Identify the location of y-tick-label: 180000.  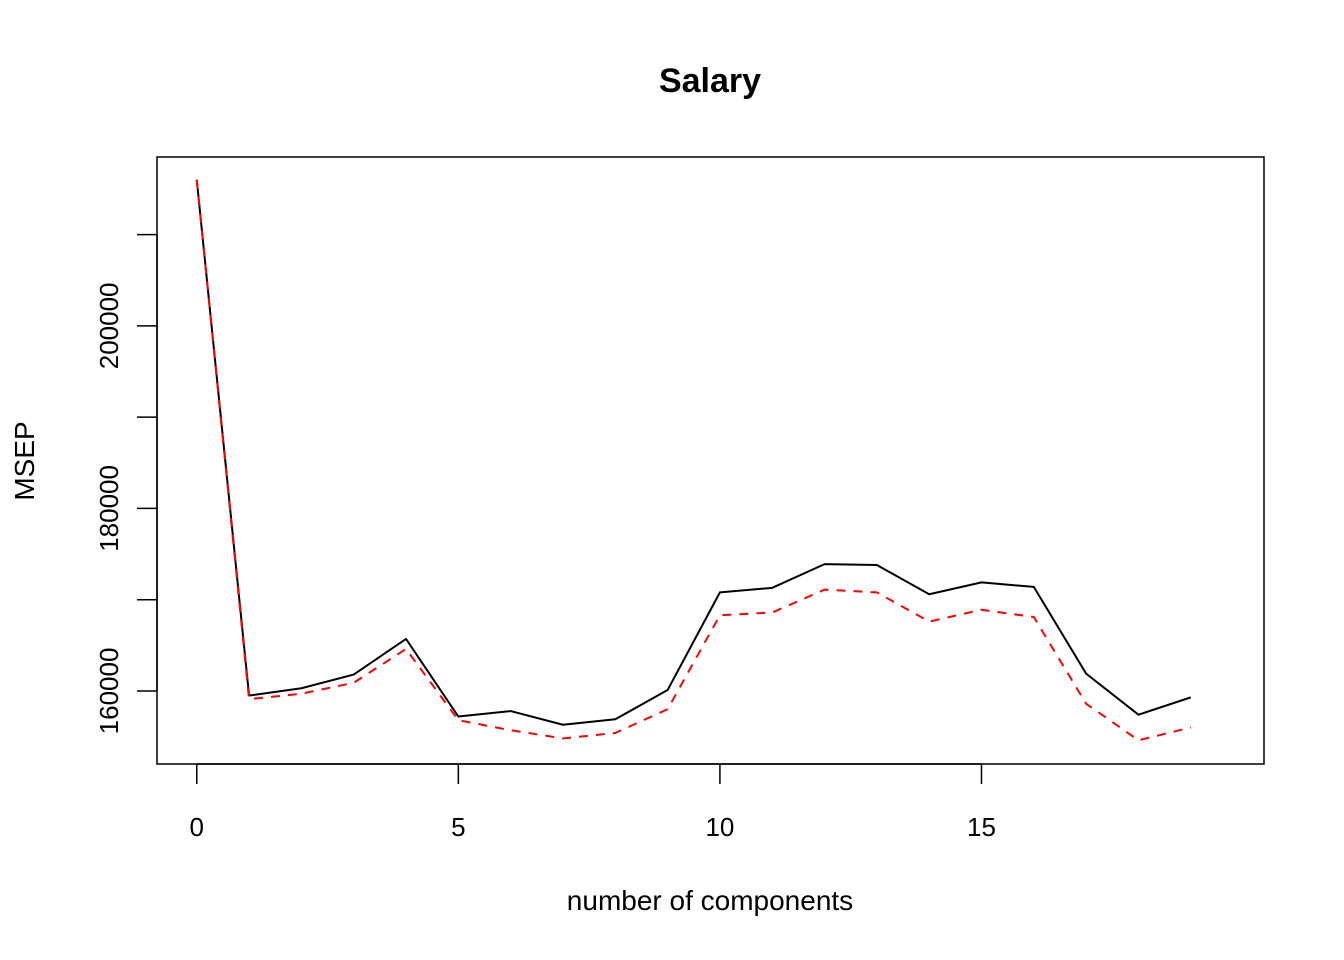
(109, 508).